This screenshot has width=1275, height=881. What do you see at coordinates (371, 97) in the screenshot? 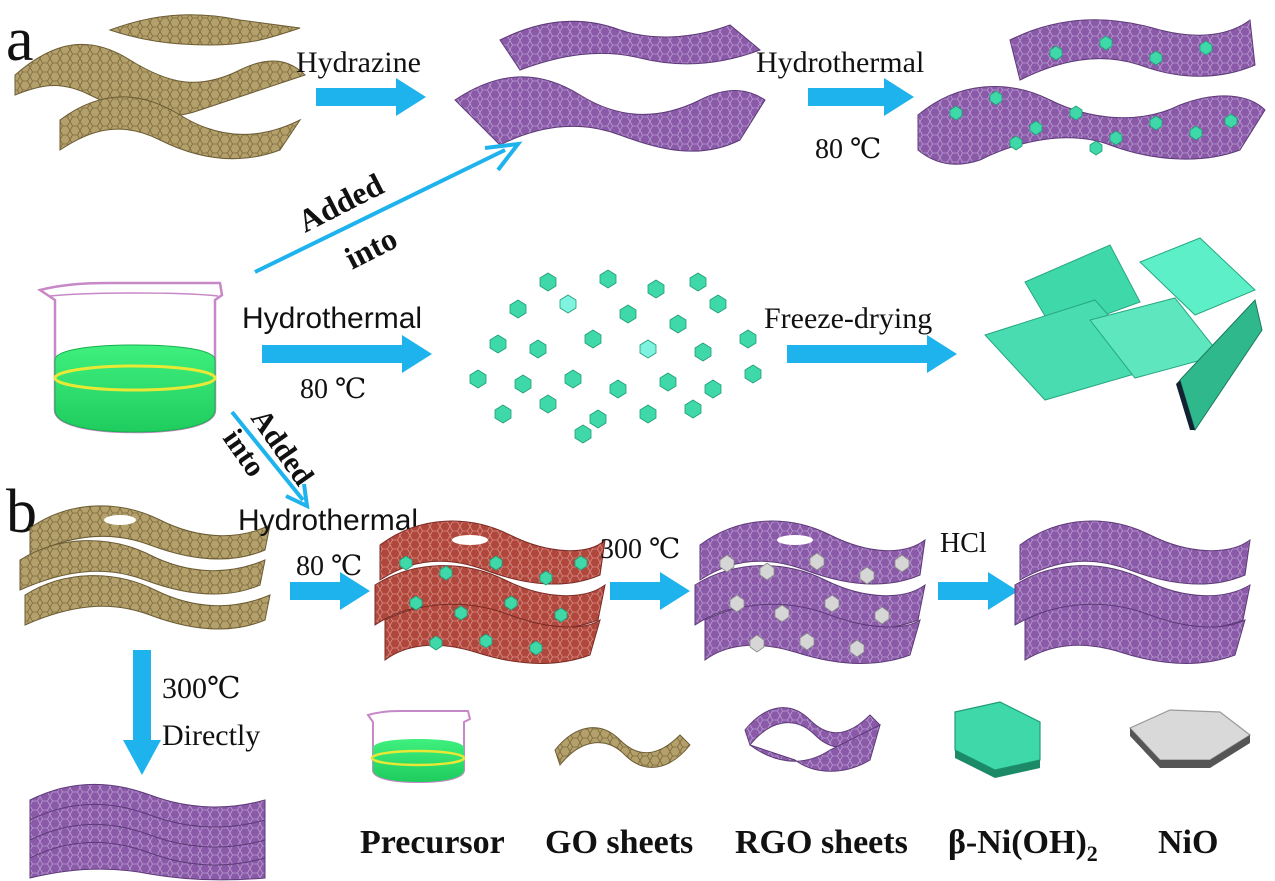
I see `arrow-hydrazine` at bounding box center [371, 97].